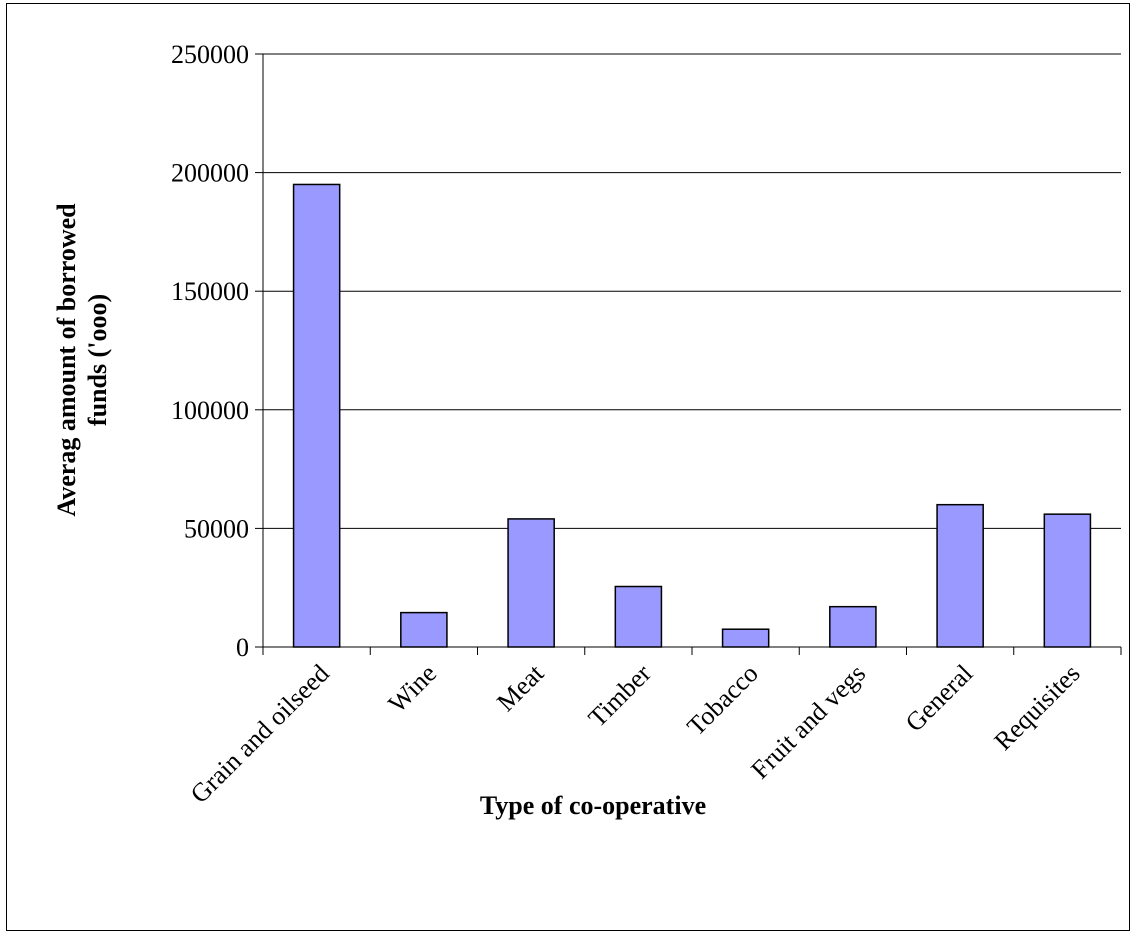 The image size is (1133, 937). I want to click on bar-fruit-and-vegs, so click(853, 626).